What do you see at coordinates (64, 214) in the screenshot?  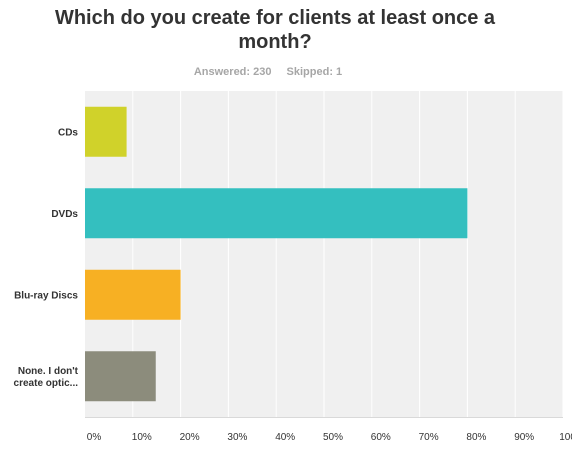 I see `category-label: DVDs` at bounding box center [64, 214].